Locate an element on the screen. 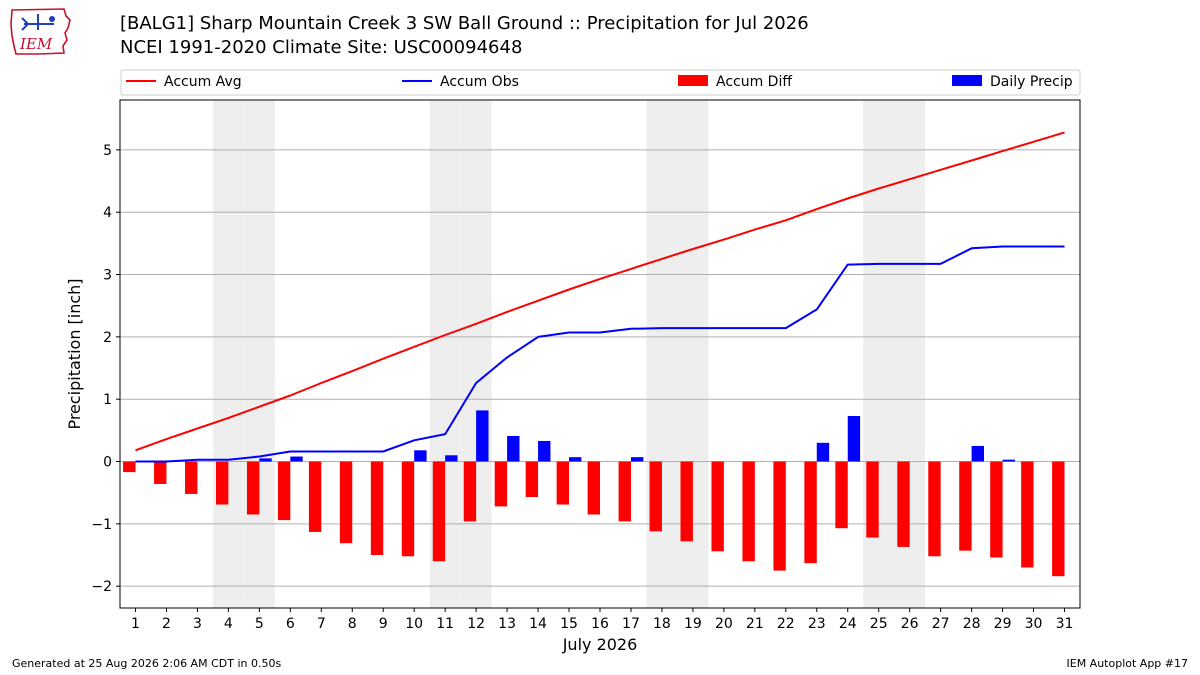 The width and height of the screenshot is (1200, 675). autoplot-footer: IEM Autoplot App #17 is located at coordinates (1127, 663).